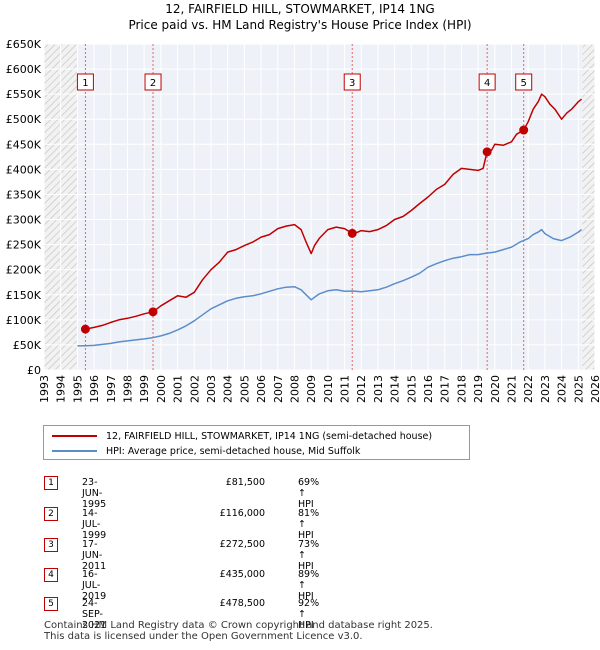 This screenshot has height=650, width=600. I want to click on x-tick-label: 2013, so click(378, 389).